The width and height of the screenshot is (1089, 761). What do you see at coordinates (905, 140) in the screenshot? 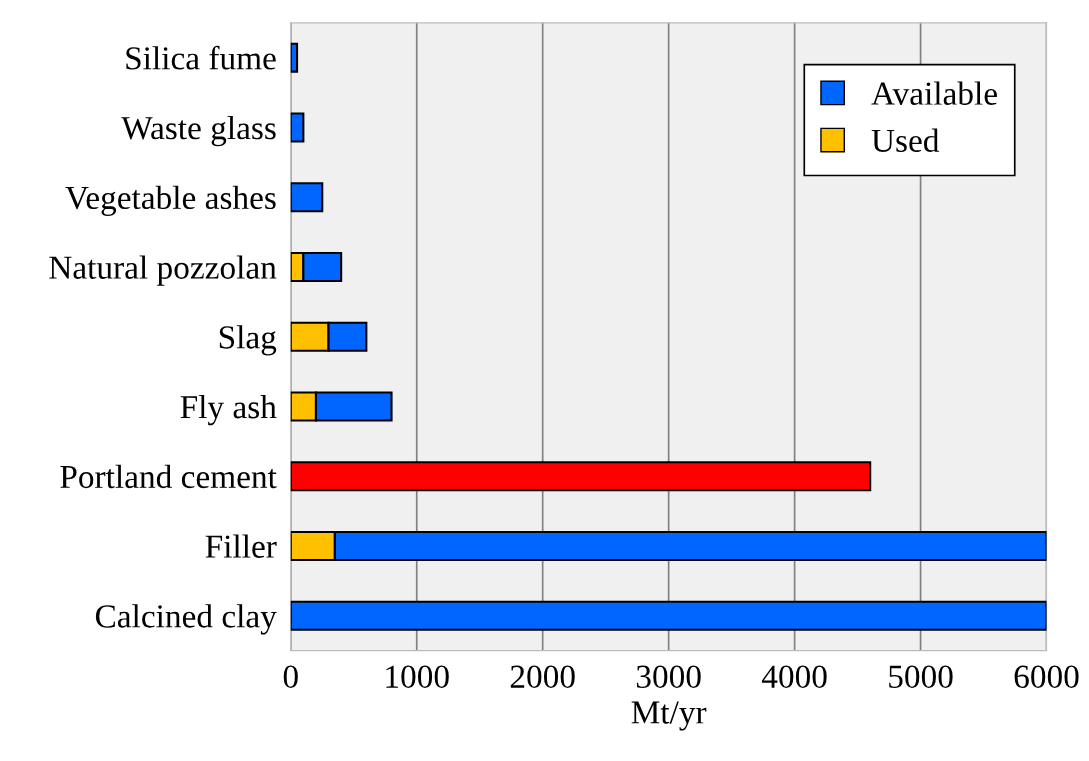
I see `legend-label: Used` at bounding box center [905, 140].